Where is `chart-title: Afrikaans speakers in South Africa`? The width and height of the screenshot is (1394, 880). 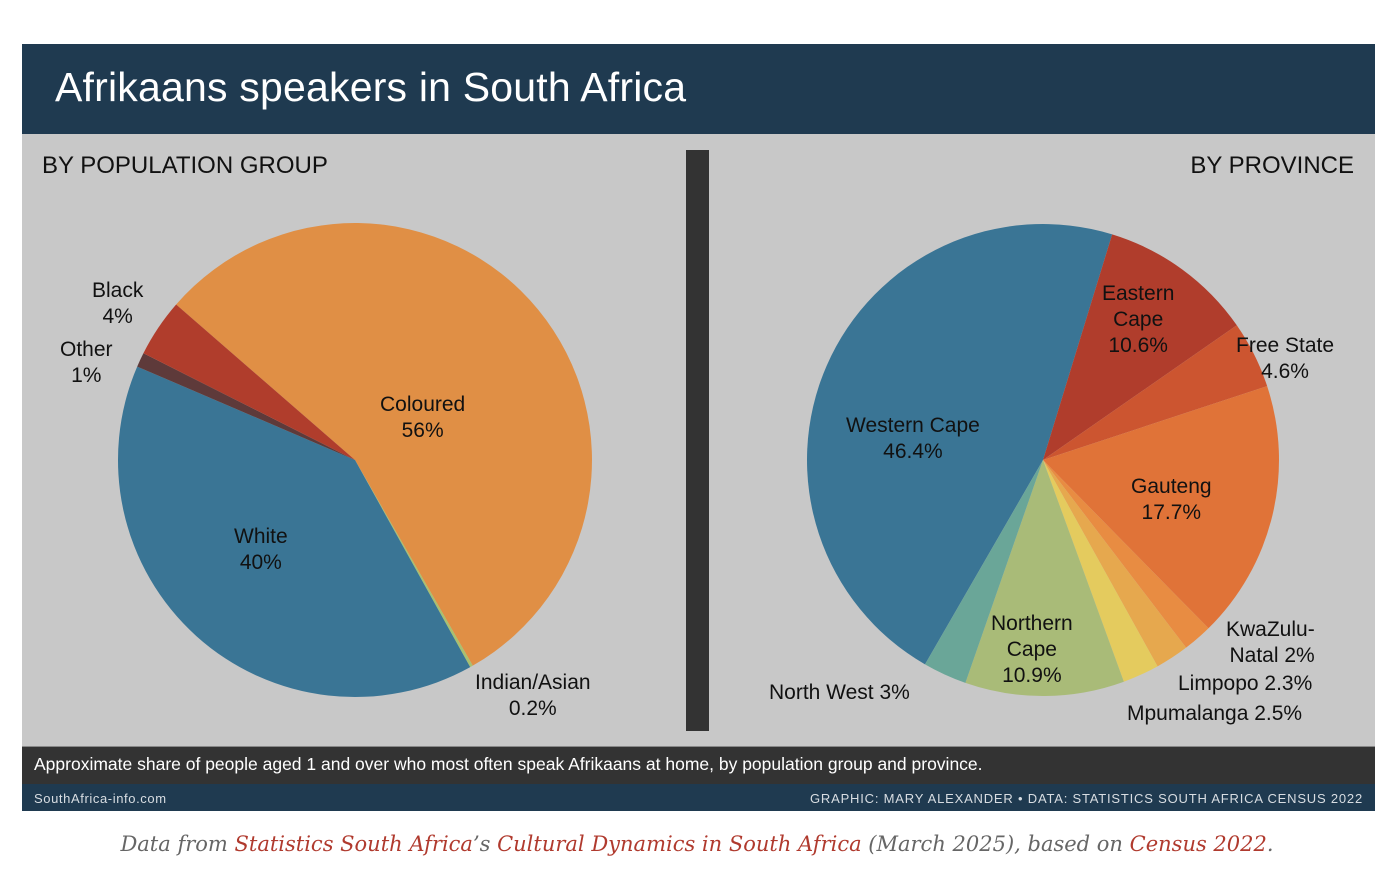
chart-title: Afrikaans speakers in South Africa is located at coordinates (371, 87).